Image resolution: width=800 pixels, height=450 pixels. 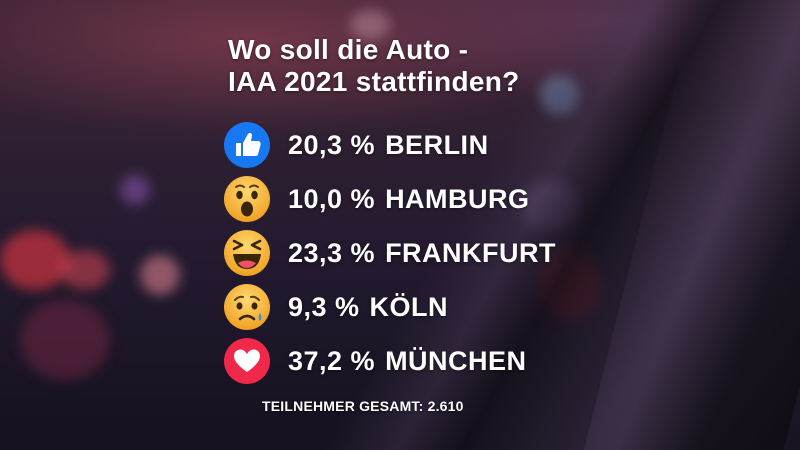 I want to click on result-row-muenchen: 37,2 % MÜNCHEN, so click(x=433, y=361).